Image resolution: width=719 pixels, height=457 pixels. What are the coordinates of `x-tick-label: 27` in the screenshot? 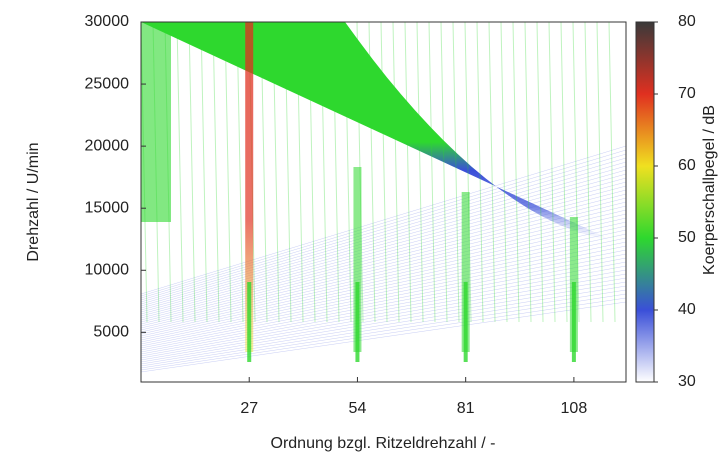 It's located at (249, 408).